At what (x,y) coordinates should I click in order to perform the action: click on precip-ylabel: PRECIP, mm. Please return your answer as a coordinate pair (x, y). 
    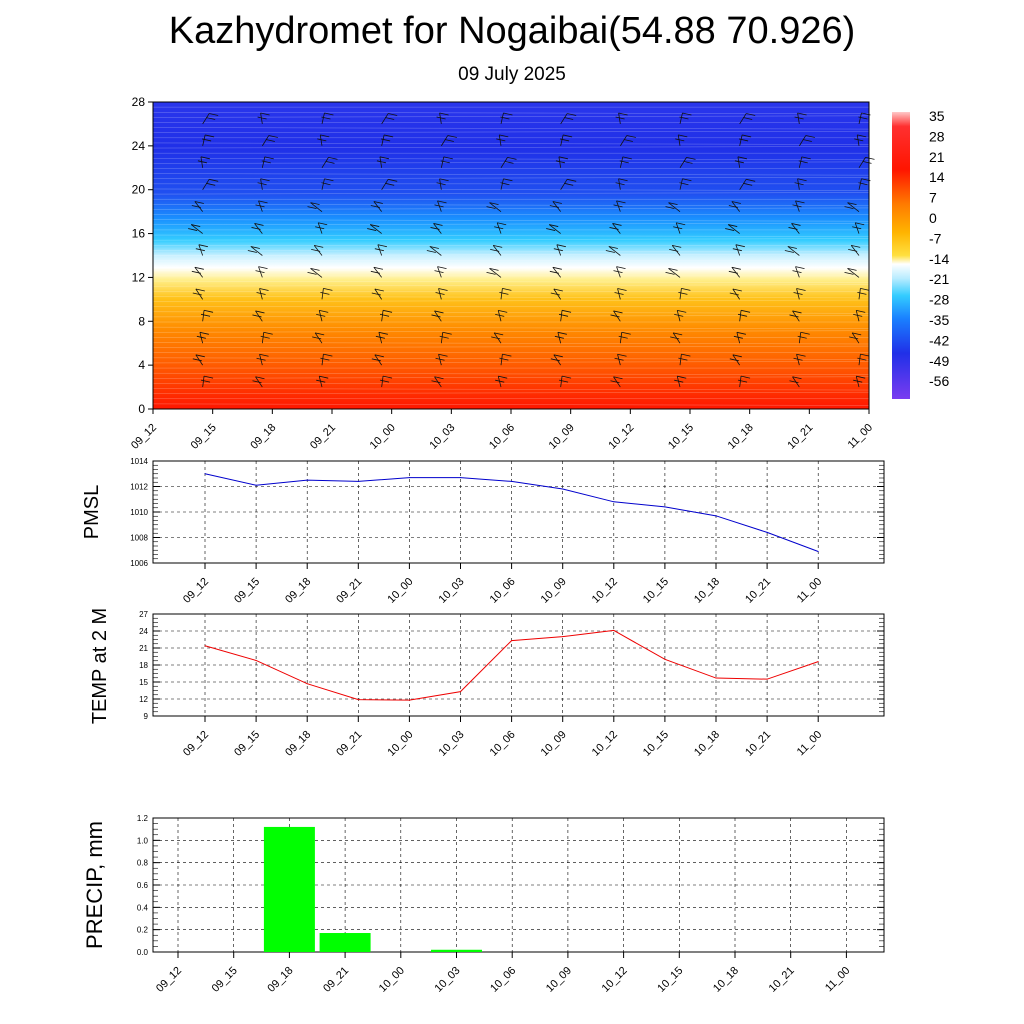
    Looking at the image, I should click on (94, 885).